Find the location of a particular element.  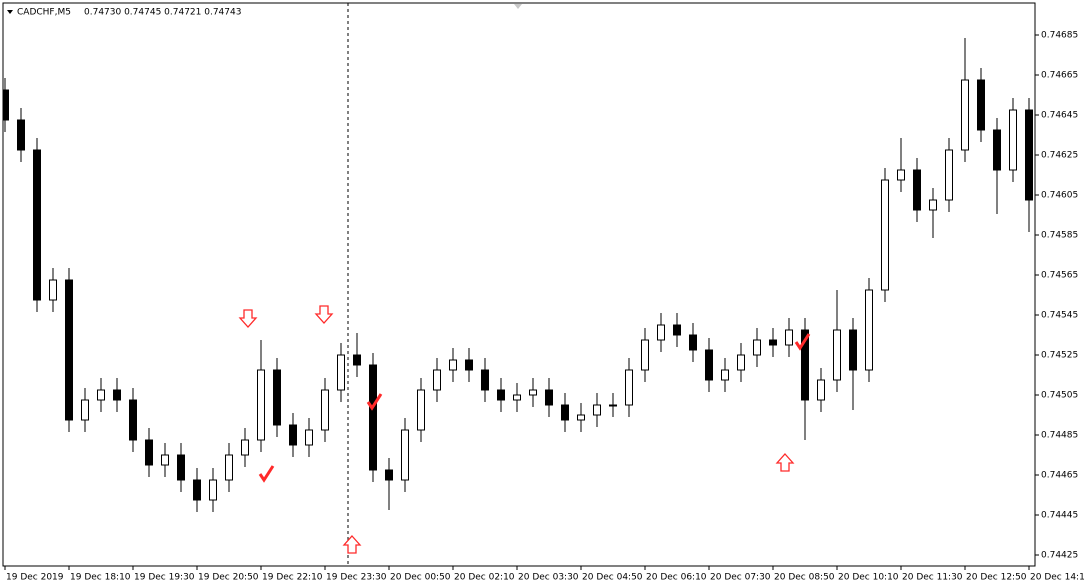

y-tick-label: 0.74445 is located at coordinates (1059, 516).